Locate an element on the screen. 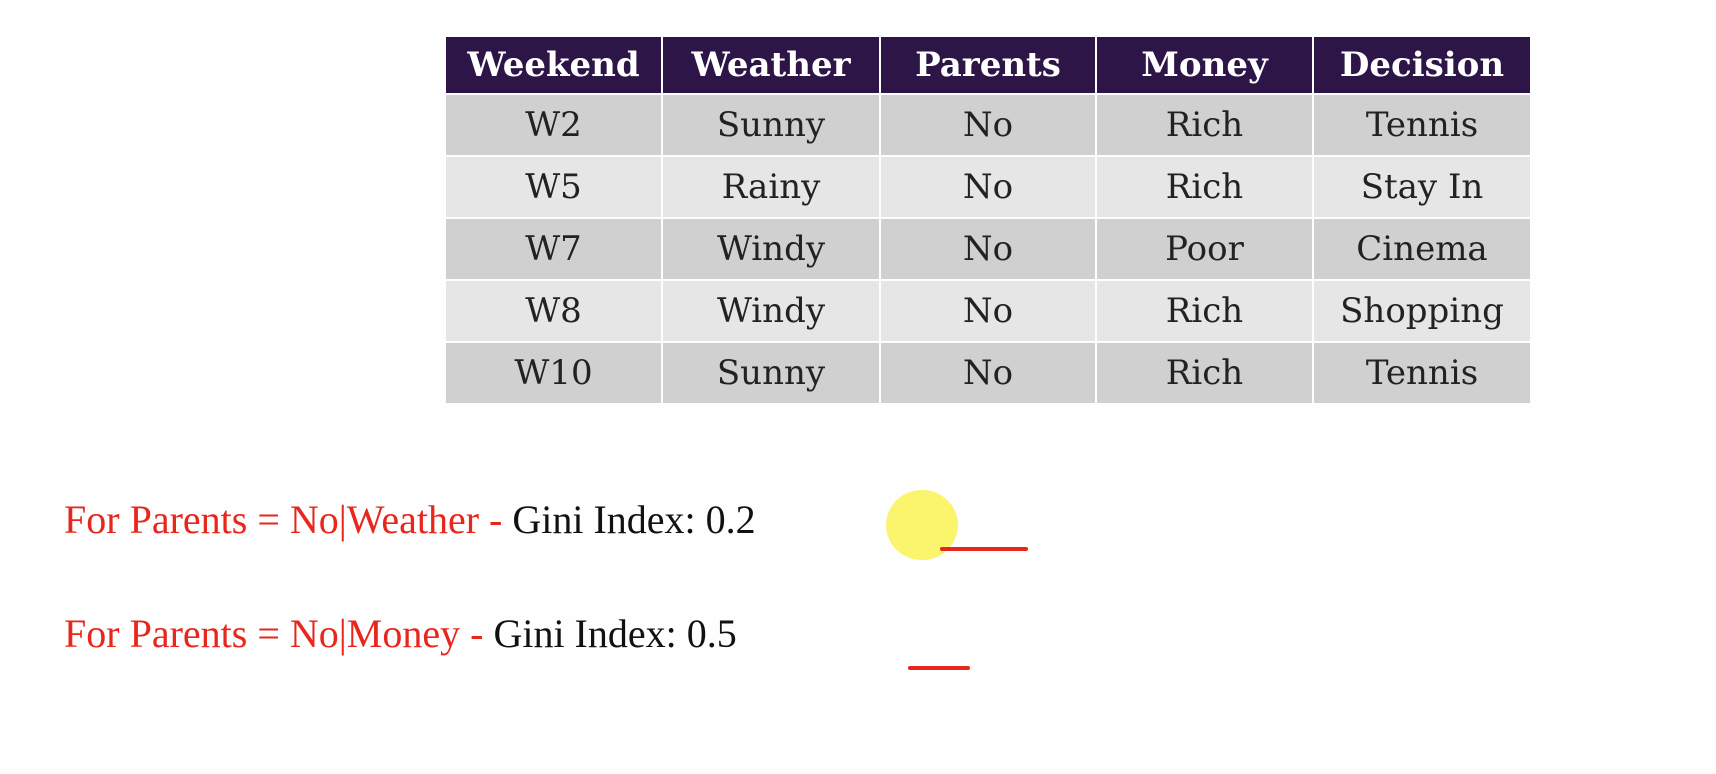 Image resolution: width=1716 pixels, height=774 pixels. result-line-money: For Parents = No|Money - Gini Index: 0.5 is located at coordinates (400, 633).